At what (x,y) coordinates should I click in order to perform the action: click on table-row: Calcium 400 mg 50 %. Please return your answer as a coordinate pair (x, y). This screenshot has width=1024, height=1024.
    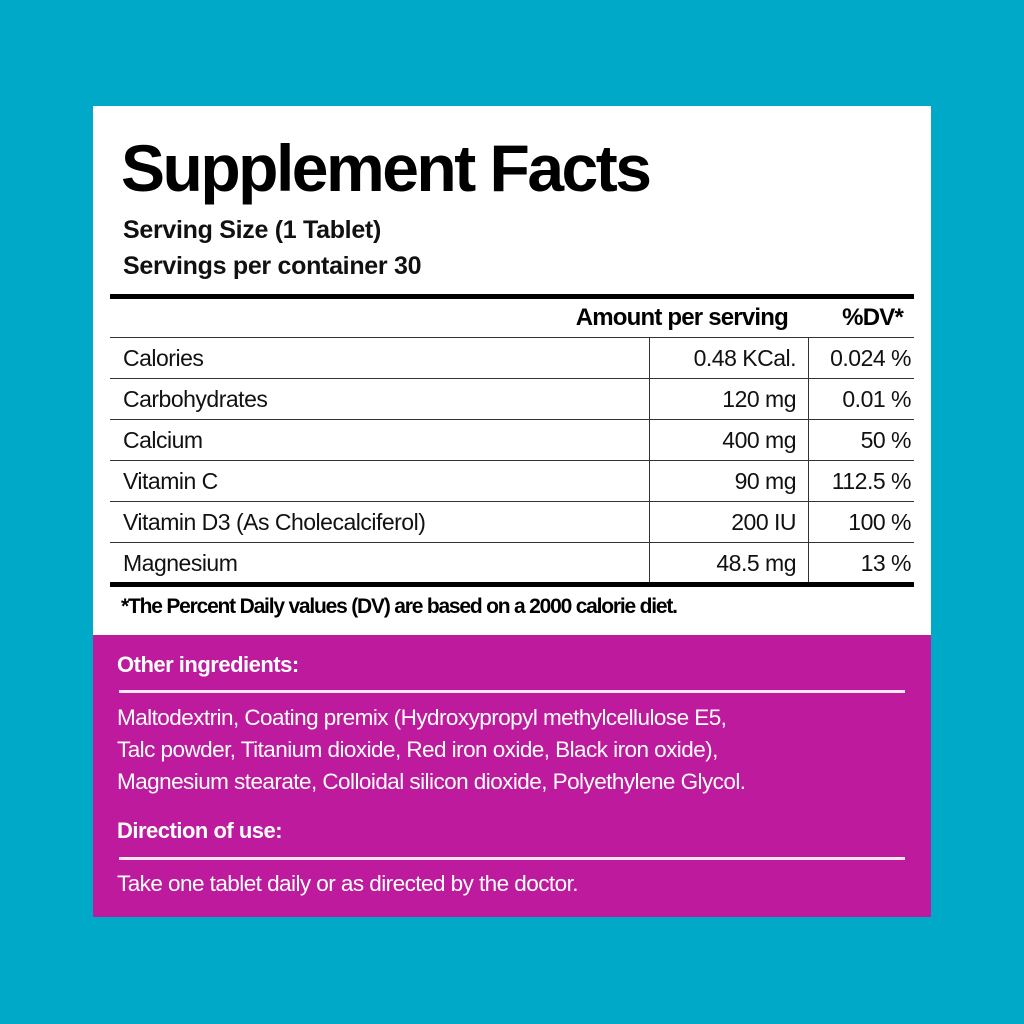
    Looking at the image, I should click on (512, 440).